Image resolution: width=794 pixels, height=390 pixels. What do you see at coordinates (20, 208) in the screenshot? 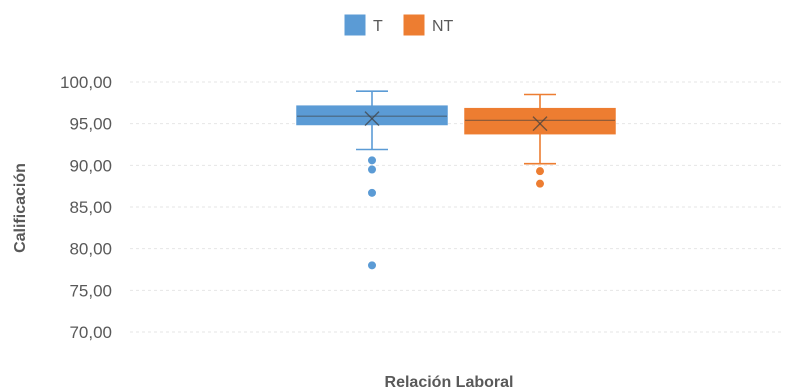
I see `y-axis-title: Calificación` at bounding box center [20, 208].